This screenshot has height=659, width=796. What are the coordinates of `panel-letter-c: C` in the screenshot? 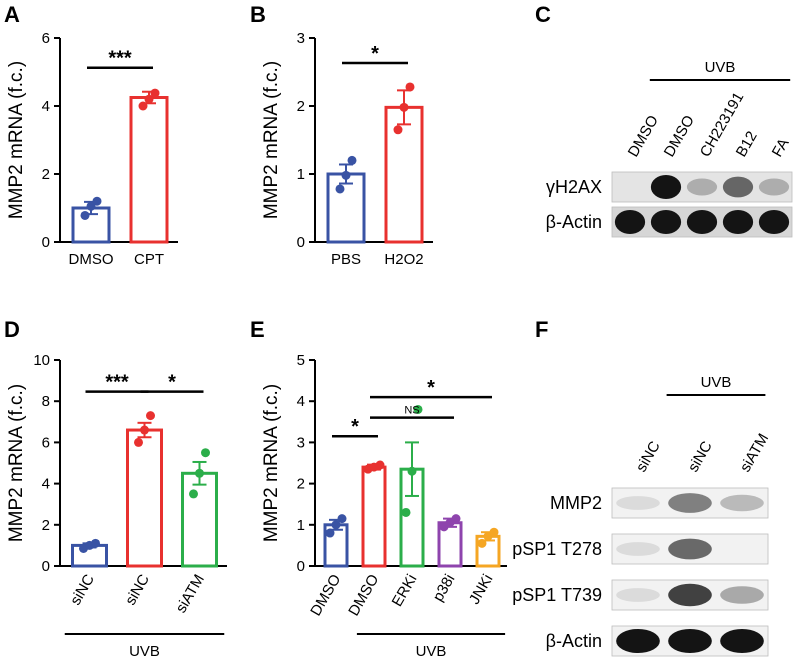 It's located at (543, 14).